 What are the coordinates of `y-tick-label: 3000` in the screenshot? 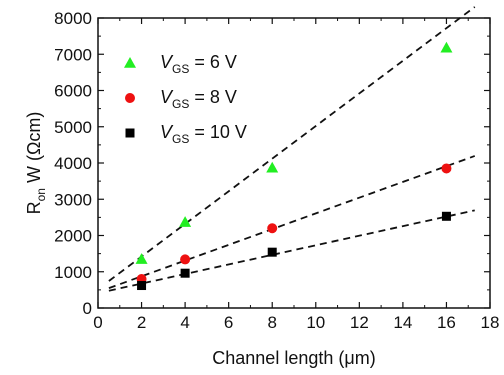 It's located at (73, 199).